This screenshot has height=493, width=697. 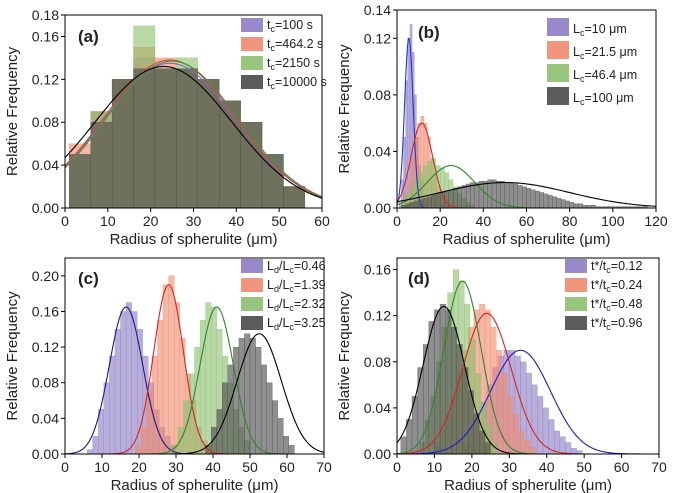 What do you see at coordinates (293, 64) in the screenshot?
I see `legend-entry: tc=2150 s` at bounding box center [293, 64].